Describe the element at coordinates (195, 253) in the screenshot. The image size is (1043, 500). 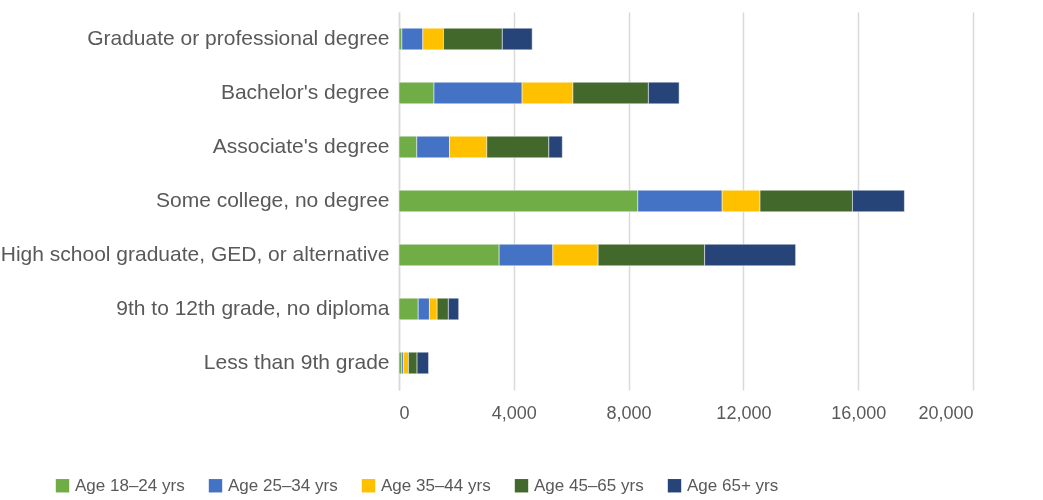
I see `y-tick-label: High school graduate, GED, or alternative` at that location.